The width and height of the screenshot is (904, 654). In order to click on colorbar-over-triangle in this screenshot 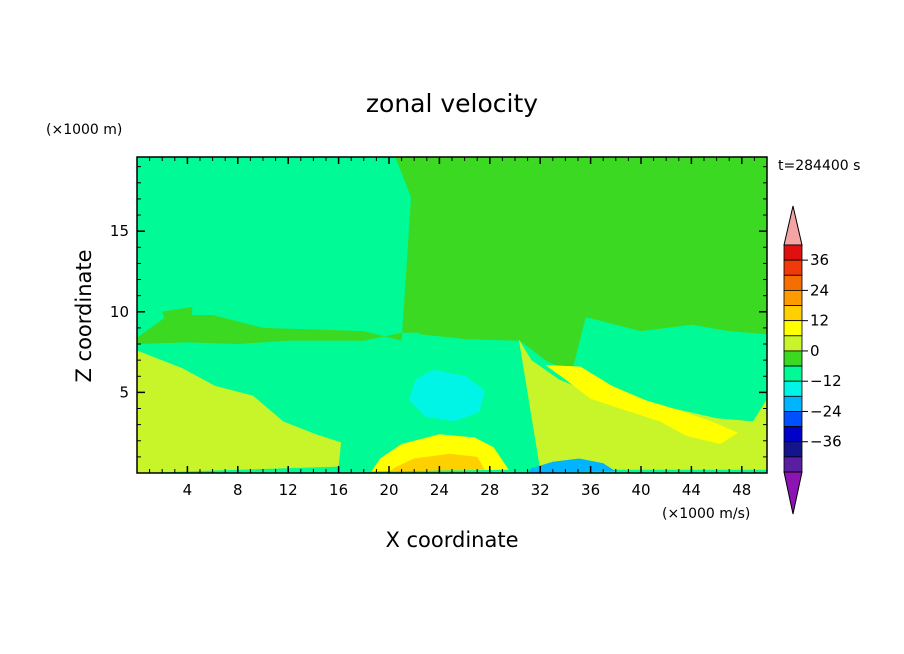, I will do `click(793, 225)`.